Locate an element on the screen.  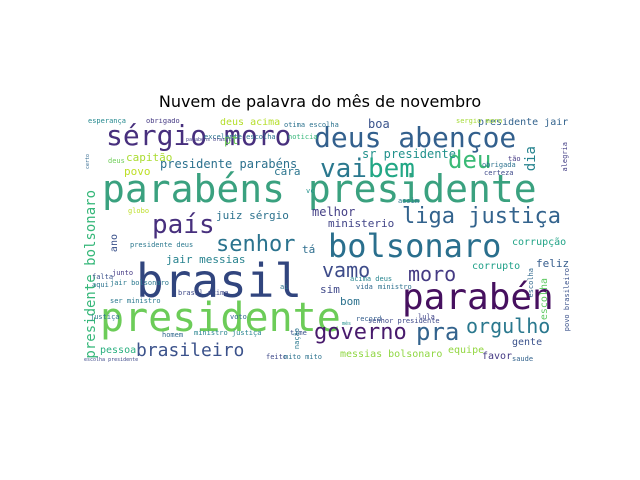
word: esperança is located at coordinates (107, 121).